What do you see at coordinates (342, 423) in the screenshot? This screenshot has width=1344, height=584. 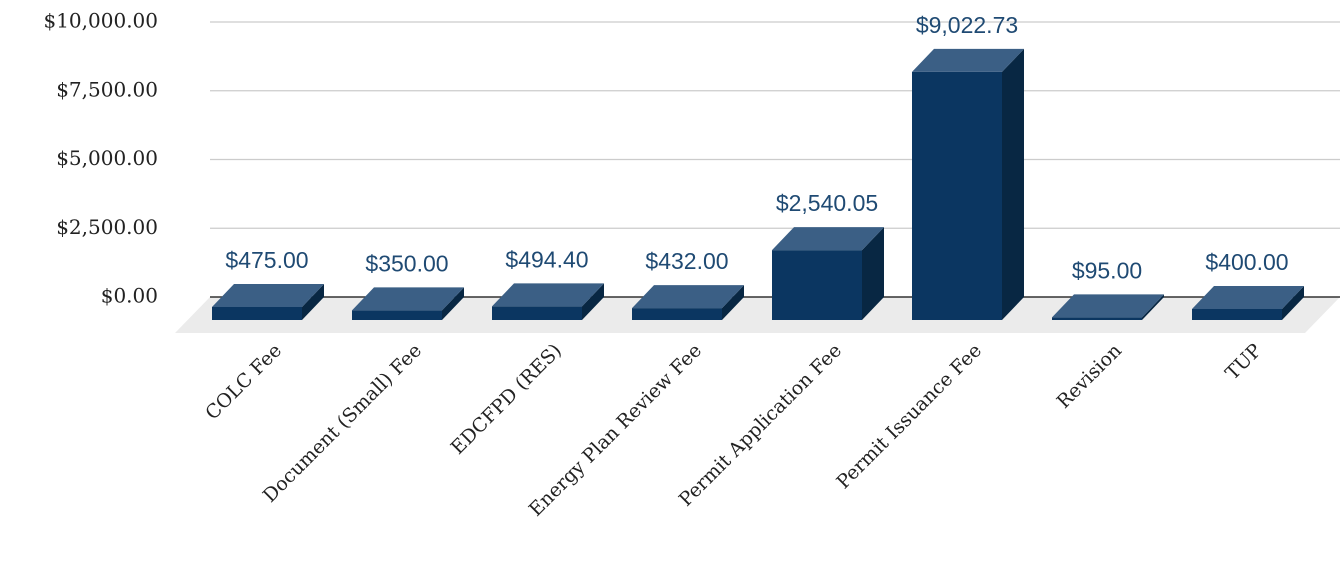 I see `x-tick-label: Document (Small) Fee` at bounding box center [342, 423].